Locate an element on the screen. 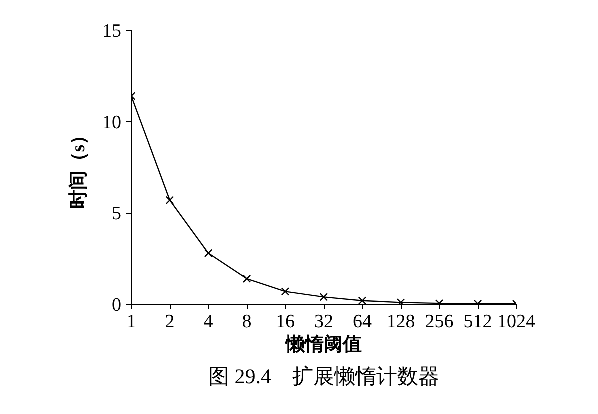 The width and height of the screenshot is (598, 414). y-tick-label: 0 is located at coordinates (117, 305).